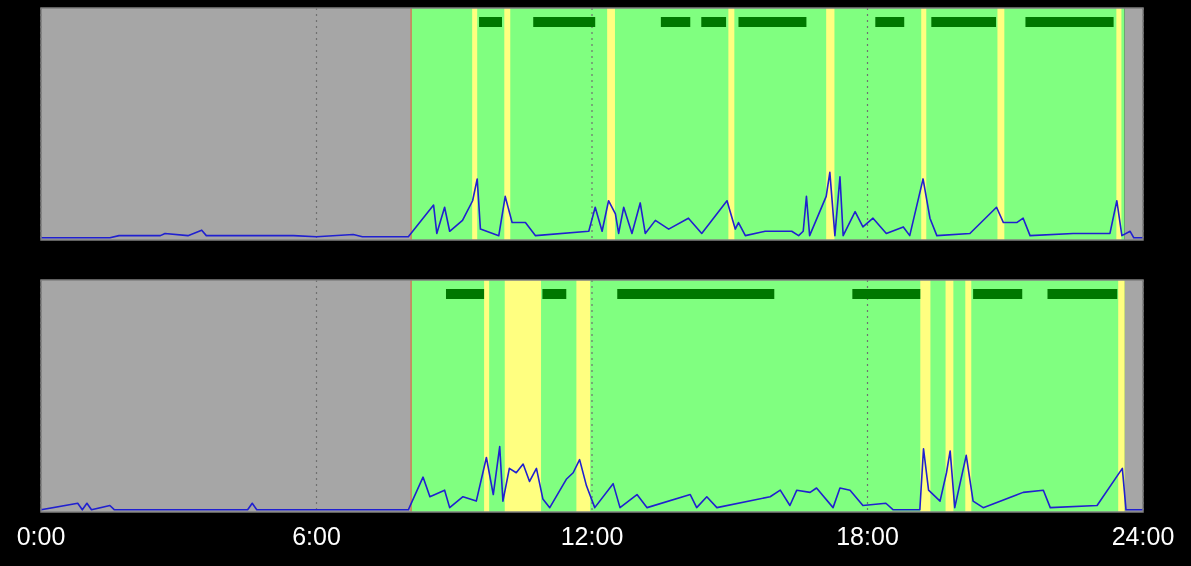  What do you see at coordinates (867, 536) in the screenshot?
I see `x-tick-label: 18:00` at bounding box center [867, 536].